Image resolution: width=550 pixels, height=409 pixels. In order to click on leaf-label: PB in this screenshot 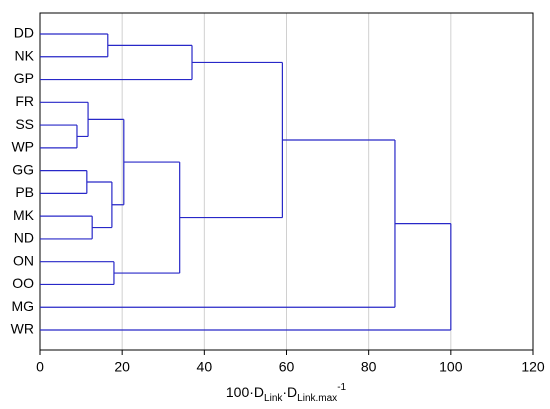, I will do `click(24, 192)`.